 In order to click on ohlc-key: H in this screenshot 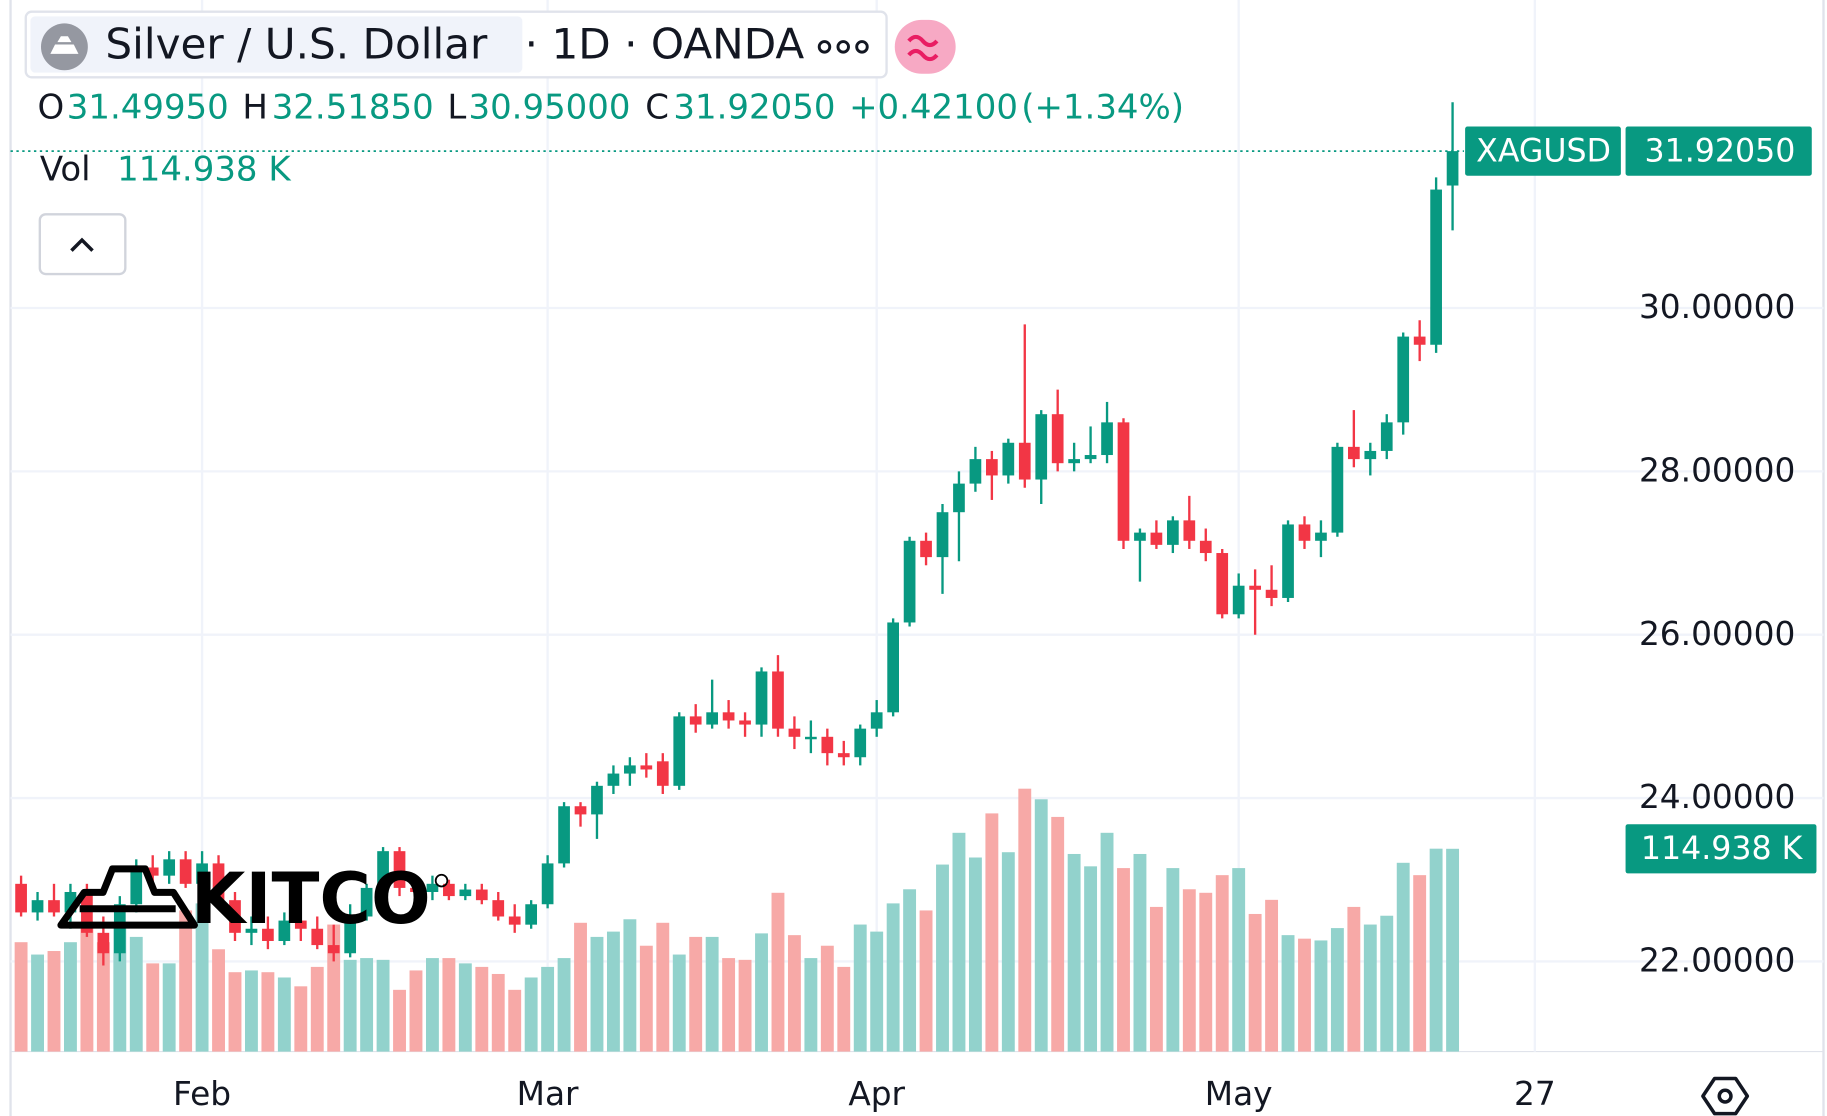, I will do `click(255, 107)`.